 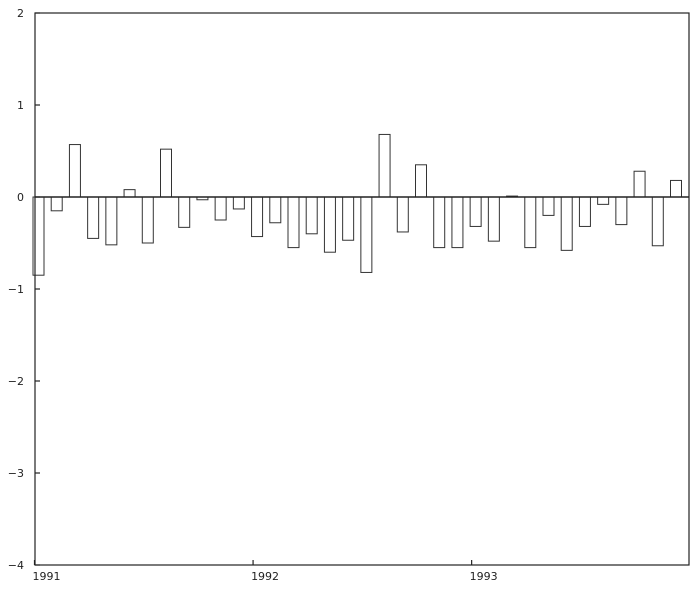 What do you see at coordinates (20, 197) in the screenshot?
I see `y-tick-label: 0` at bounding box center [20, 197].